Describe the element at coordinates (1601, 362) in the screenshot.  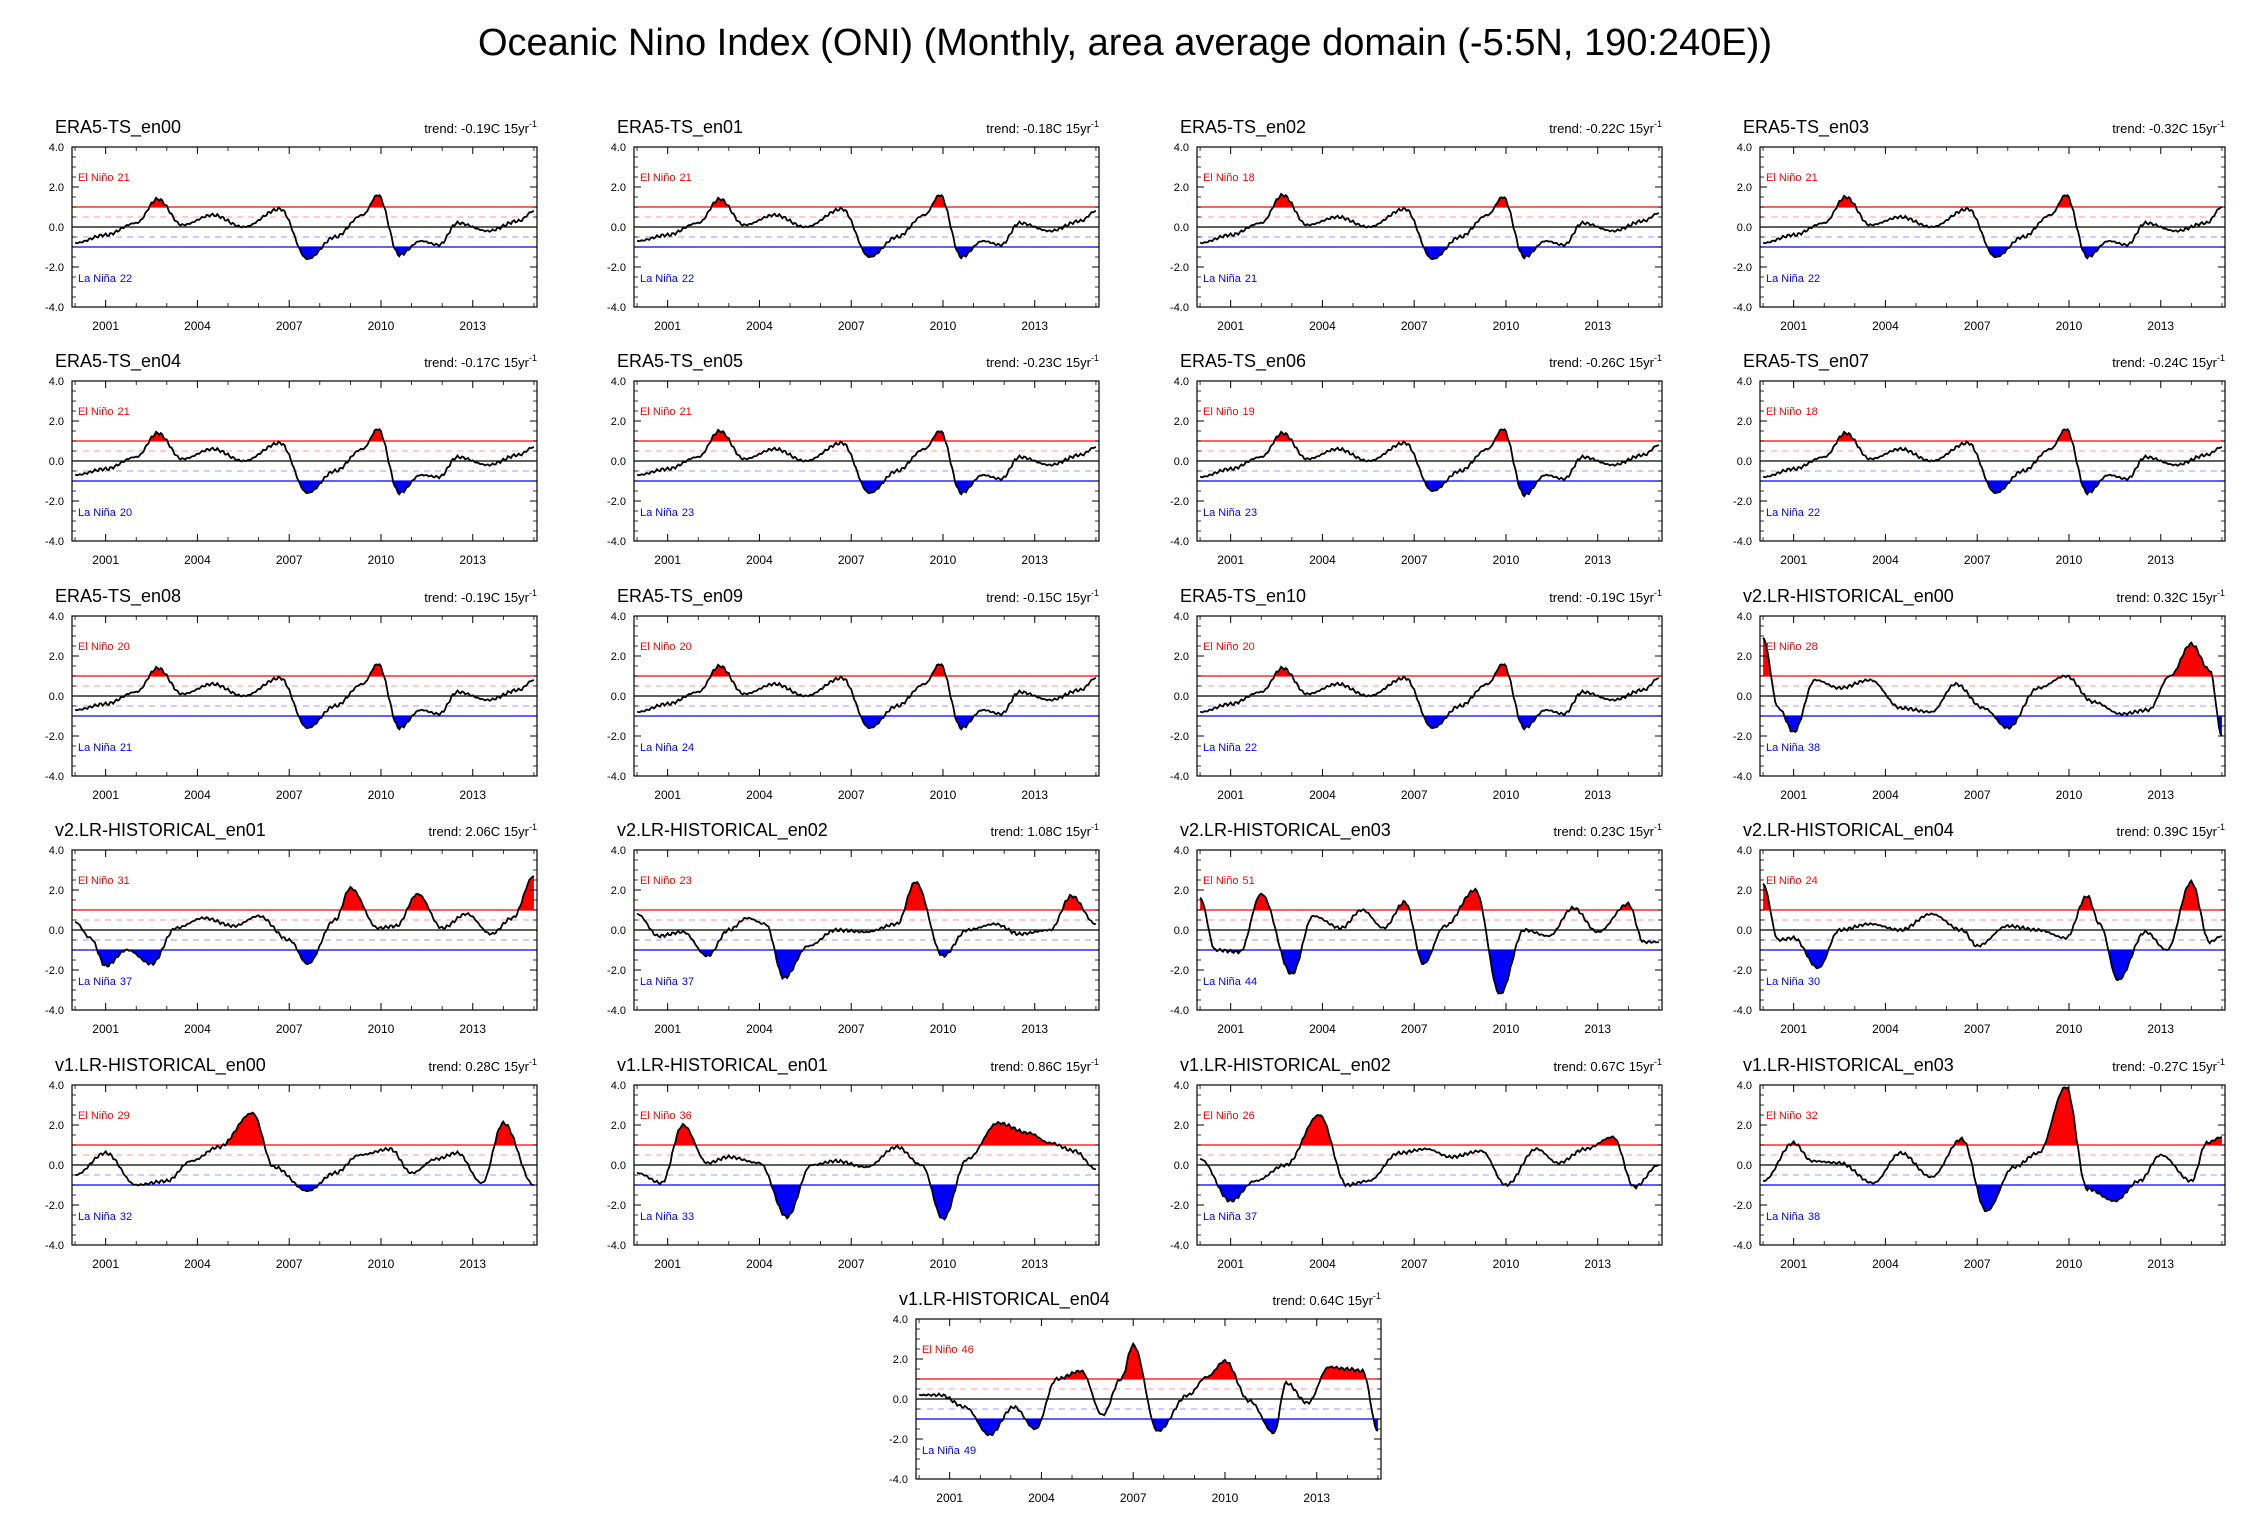
I see `trend-value: -0.26` at that location.